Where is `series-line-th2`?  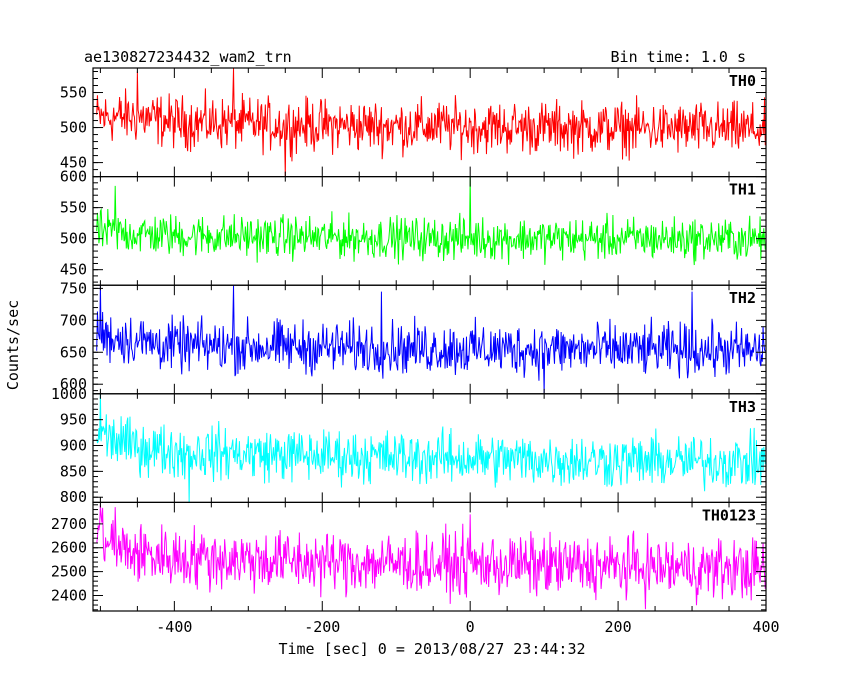
series-line-th2 is located at coordinates (431, 339).